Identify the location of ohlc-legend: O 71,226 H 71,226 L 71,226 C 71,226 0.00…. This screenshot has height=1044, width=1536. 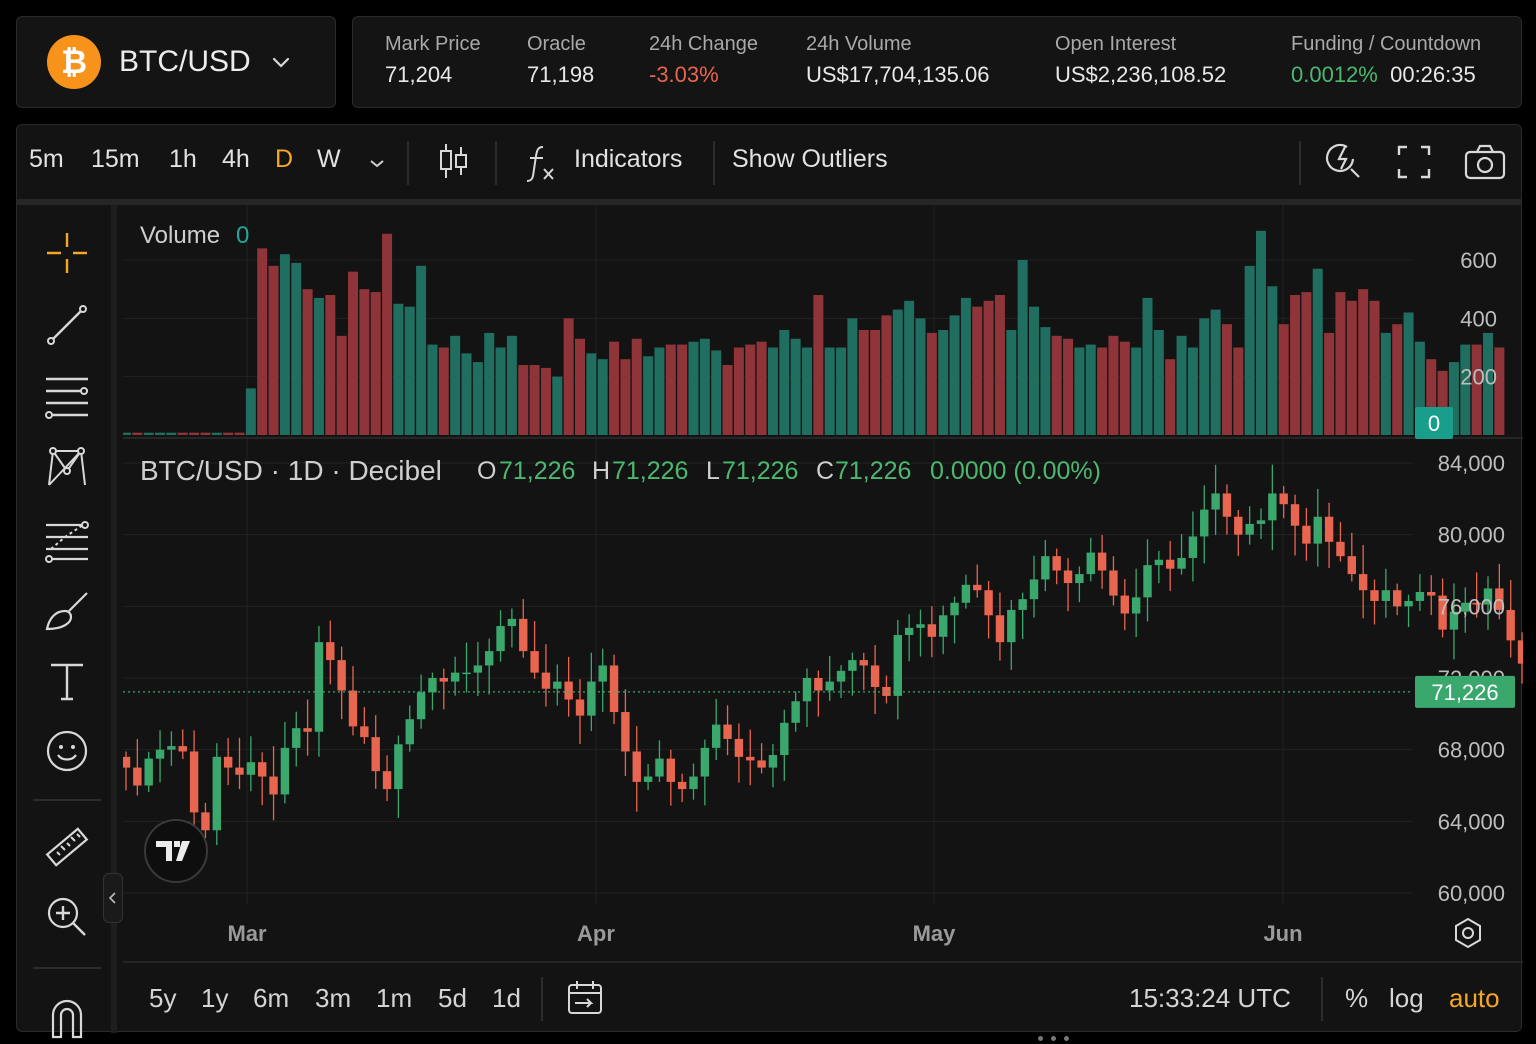
(789, 471).